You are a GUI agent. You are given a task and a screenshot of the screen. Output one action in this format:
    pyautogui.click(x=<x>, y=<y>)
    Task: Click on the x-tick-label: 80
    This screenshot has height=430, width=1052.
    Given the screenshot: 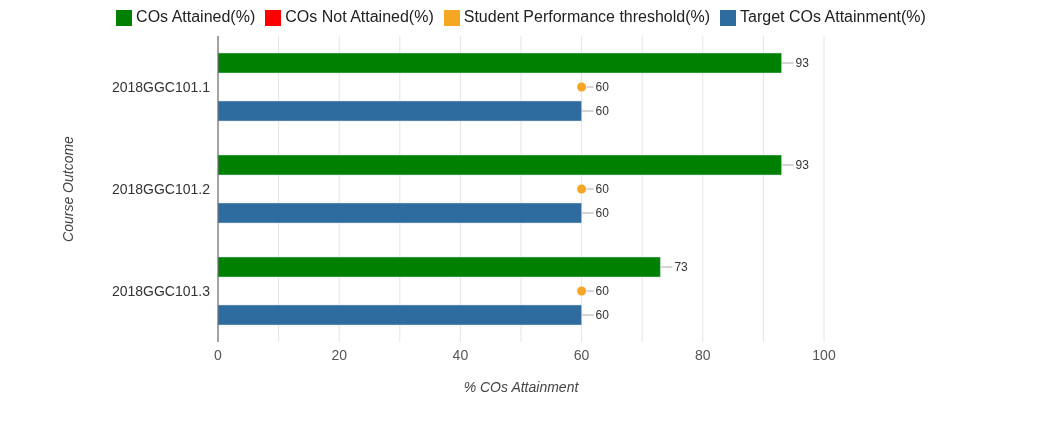 What is the action you would take?
    pyautogui.click(x=703, y=354)
    